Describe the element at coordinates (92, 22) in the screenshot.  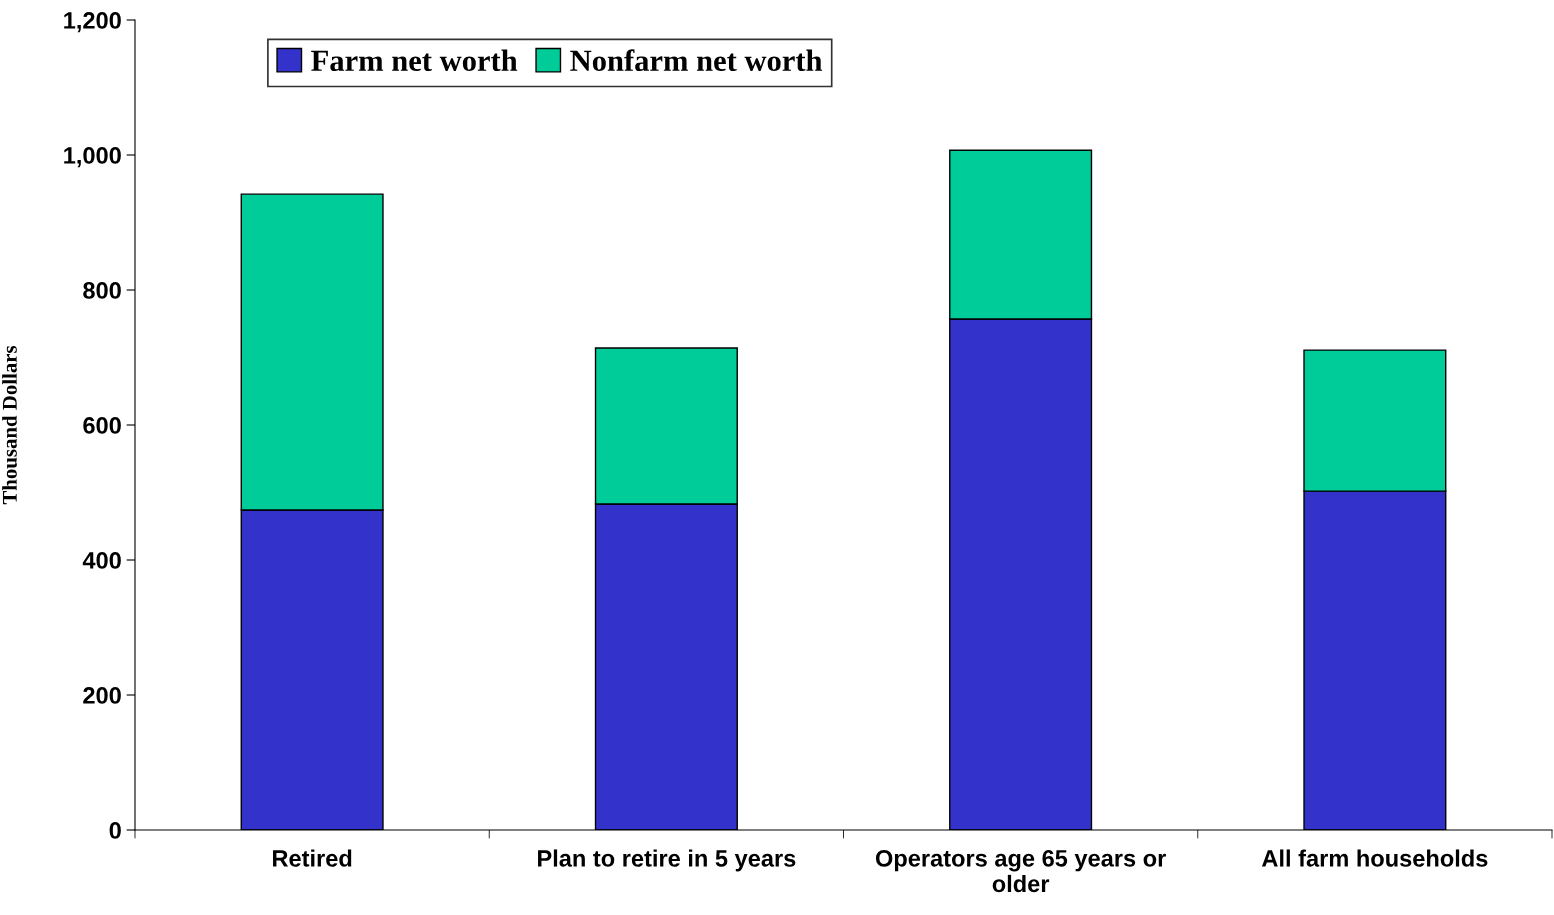
I see `y-tick-label: 1,200` at that location.